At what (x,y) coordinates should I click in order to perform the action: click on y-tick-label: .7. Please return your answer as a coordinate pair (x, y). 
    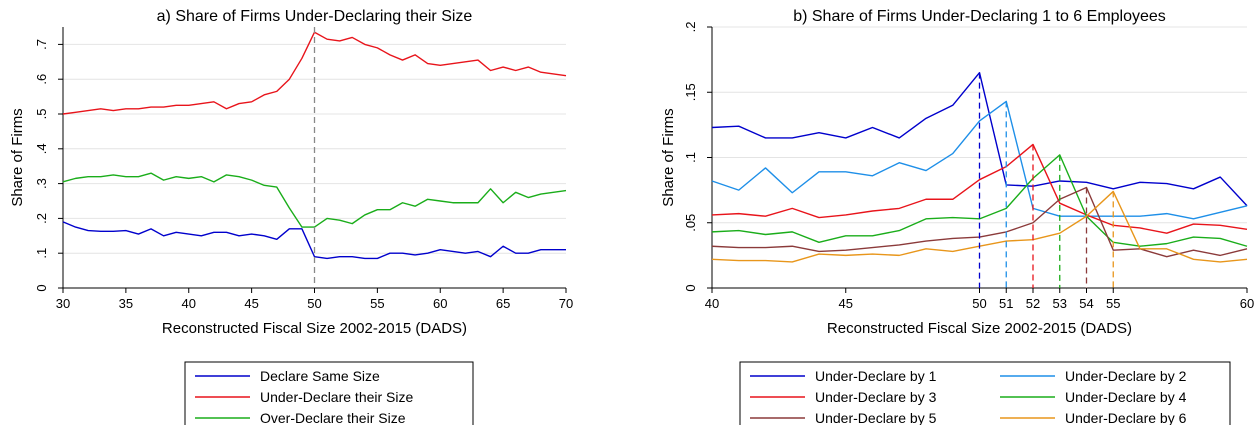
    Looking at the image, I should click on (41, 44).